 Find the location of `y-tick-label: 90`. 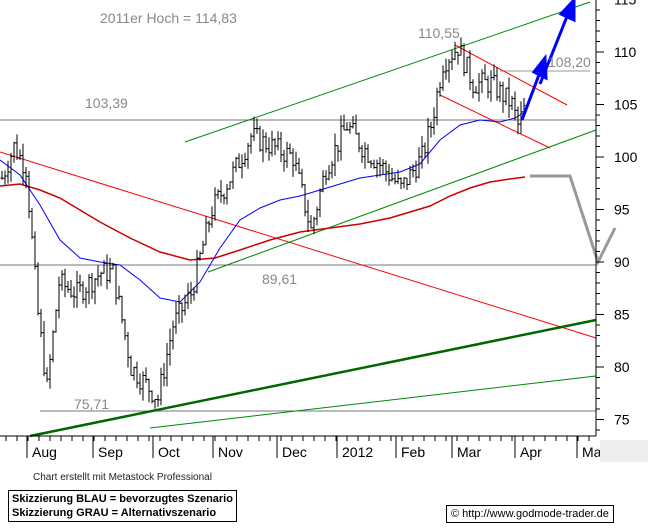

y-tick-label: 90 is located at coordinates (622, 262).